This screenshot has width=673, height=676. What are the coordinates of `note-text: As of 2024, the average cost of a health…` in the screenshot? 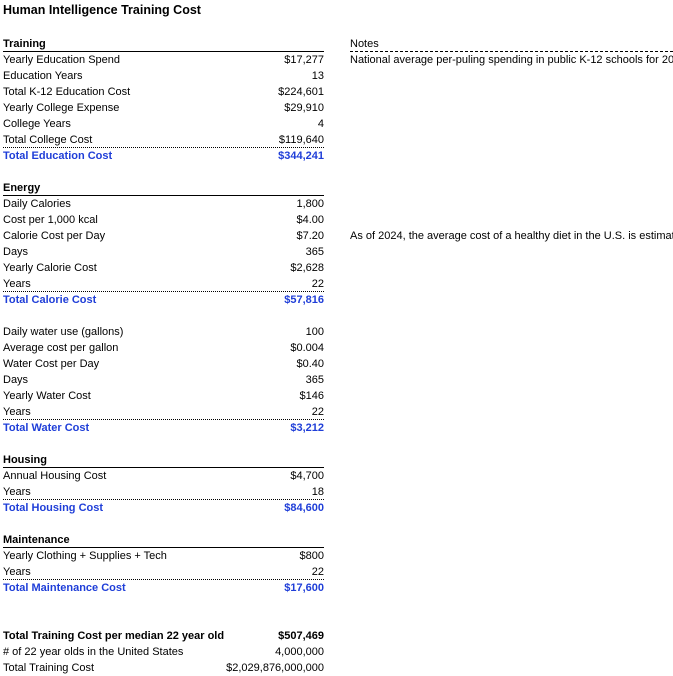 It's located at (511, 236).